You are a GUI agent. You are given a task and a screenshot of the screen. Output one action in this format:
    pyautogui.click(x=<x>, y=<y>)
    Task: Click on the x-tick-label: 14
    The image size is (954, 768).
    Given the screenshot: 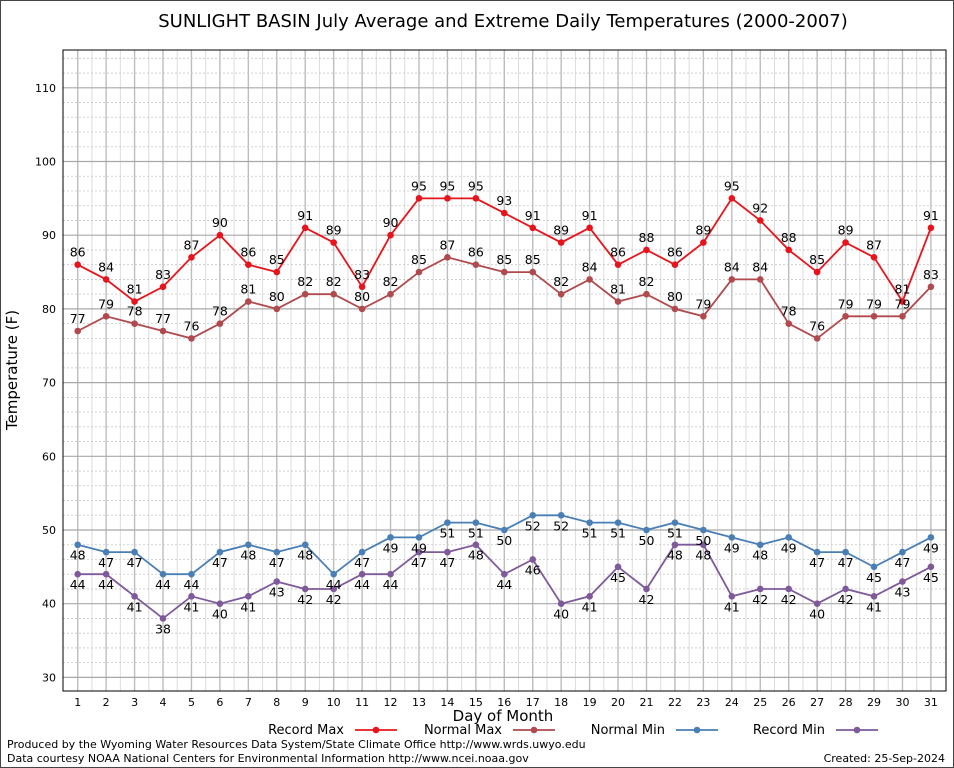 What is the action you would take?
    pyautogui.click(x=447, y=702)
    